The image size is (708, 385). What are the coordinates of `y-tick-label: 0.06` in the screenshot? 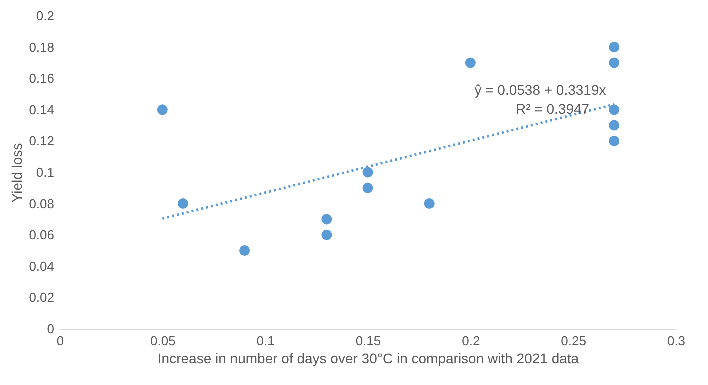 It's located at (41, 235).